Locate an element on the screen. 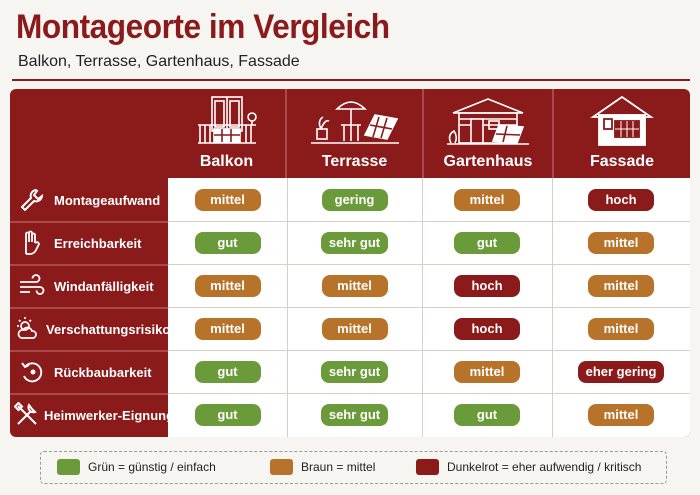 The height and width of the screenshot is (495, 700). column-header-fassade: Fassade is located at coordinates (622, 133).